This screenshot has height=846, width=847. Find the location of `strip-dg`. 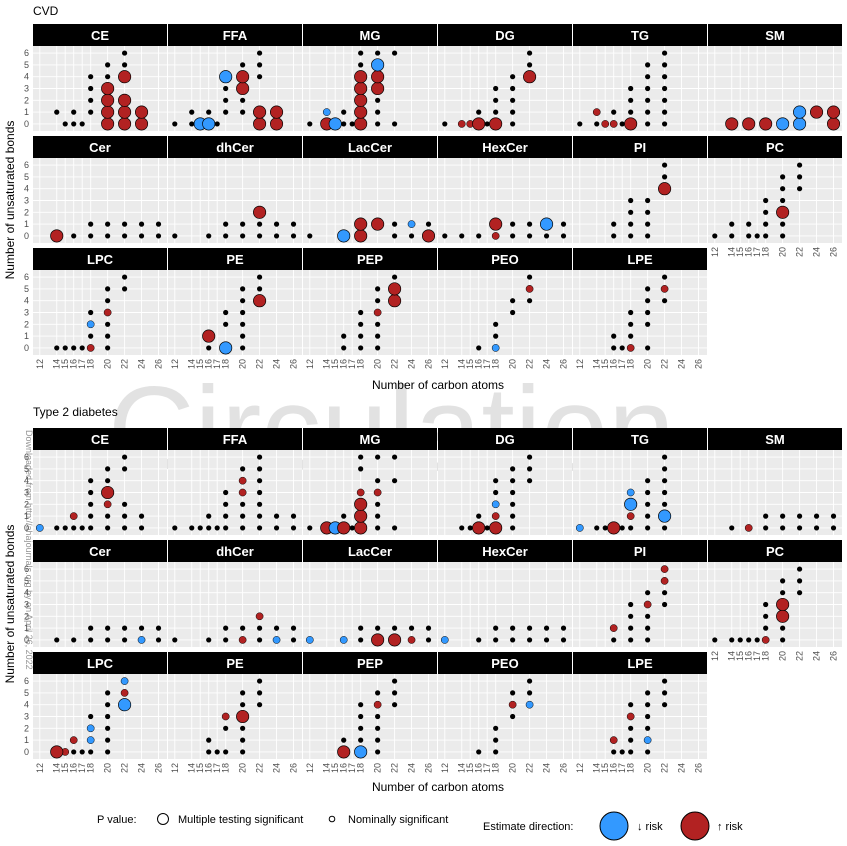

strip-dg is located at coordinates (505, 35).